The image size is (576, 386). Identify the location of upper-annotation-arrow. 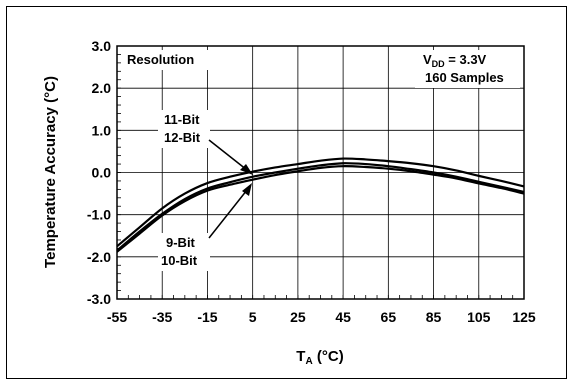
(228, 155).